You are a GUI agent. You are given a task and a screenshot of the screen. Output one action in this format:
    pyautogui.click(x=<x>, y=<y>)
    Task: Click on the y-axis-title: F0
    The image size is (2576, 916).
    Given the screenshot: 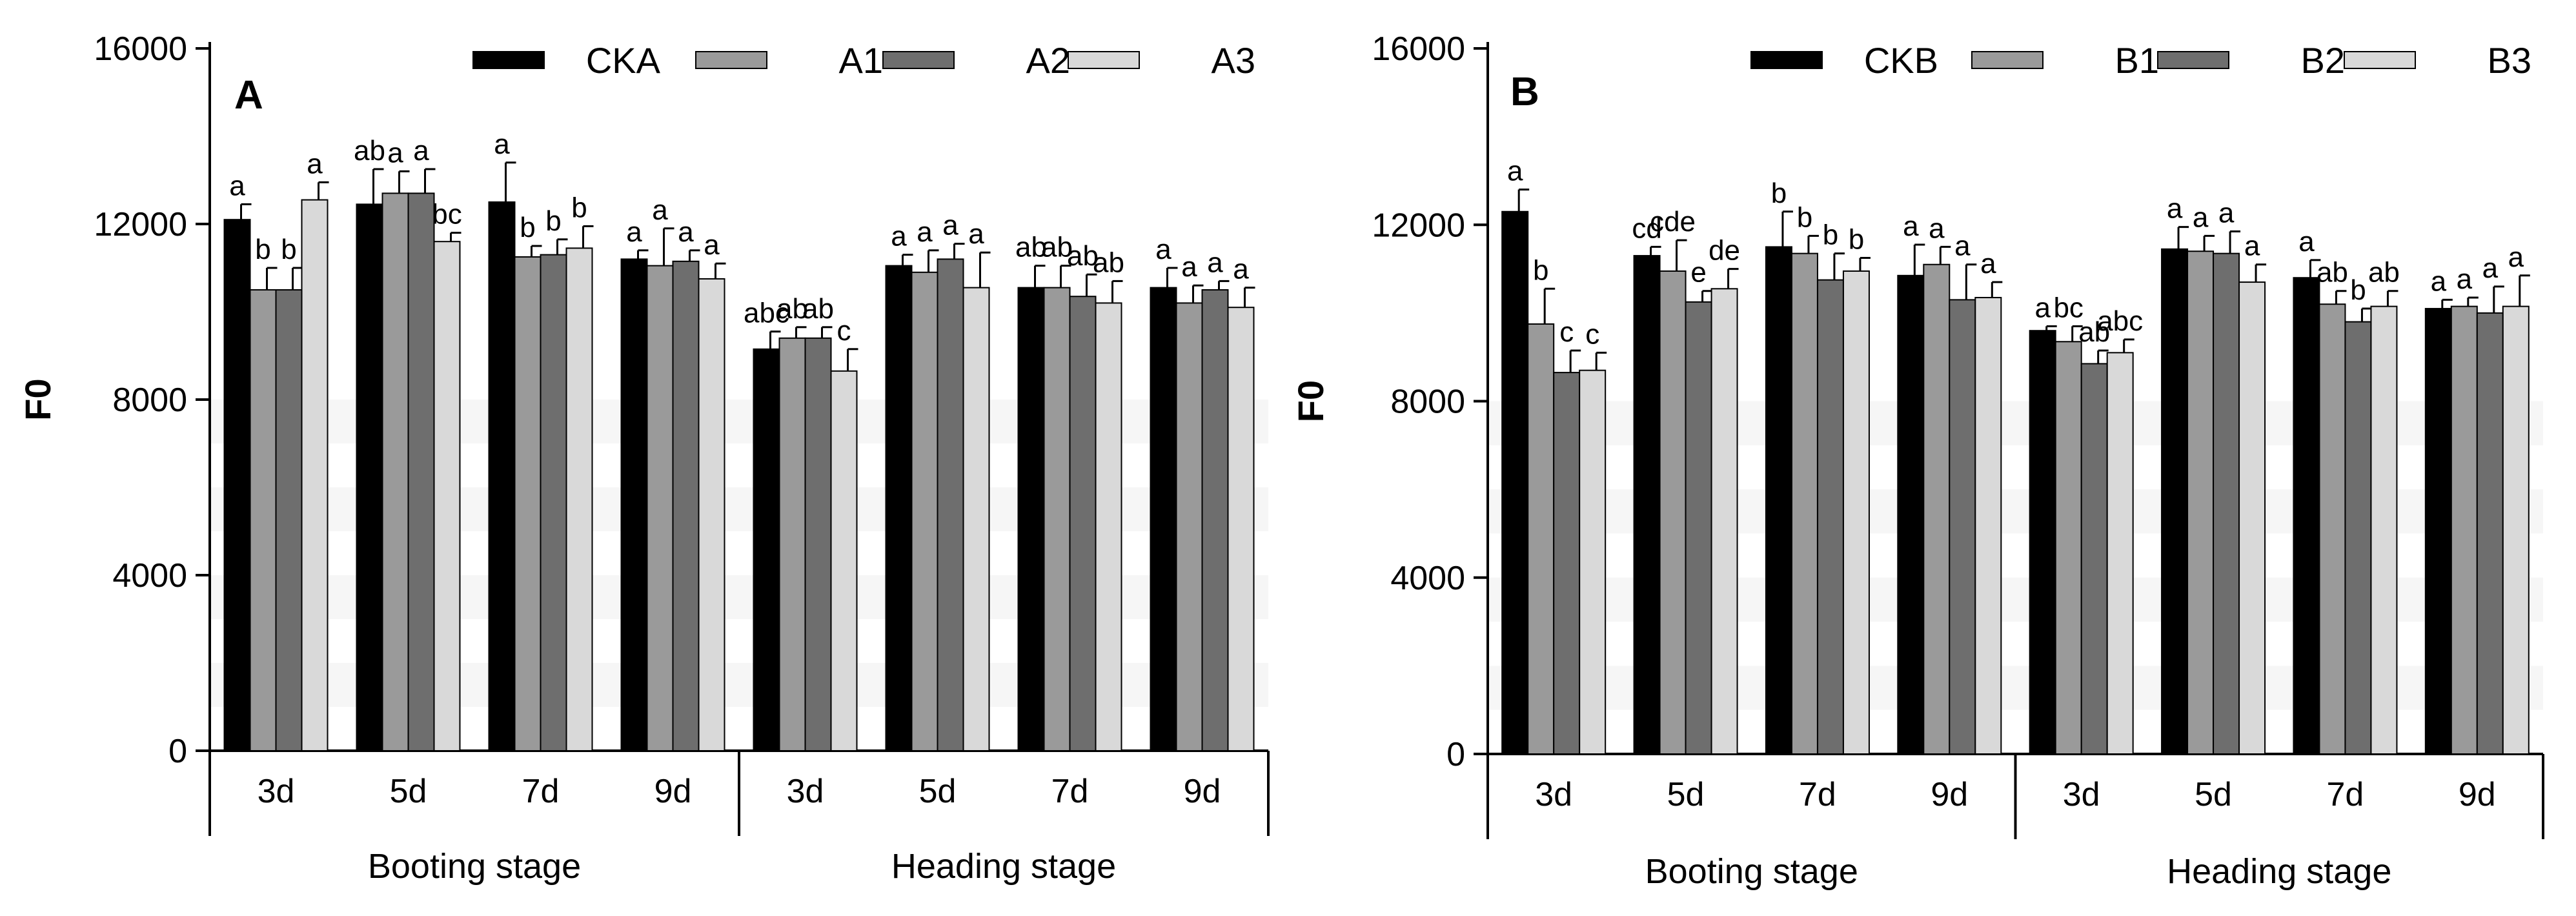 What is the action you would take?
    pyautogui.click(x=1310, y=401)
    